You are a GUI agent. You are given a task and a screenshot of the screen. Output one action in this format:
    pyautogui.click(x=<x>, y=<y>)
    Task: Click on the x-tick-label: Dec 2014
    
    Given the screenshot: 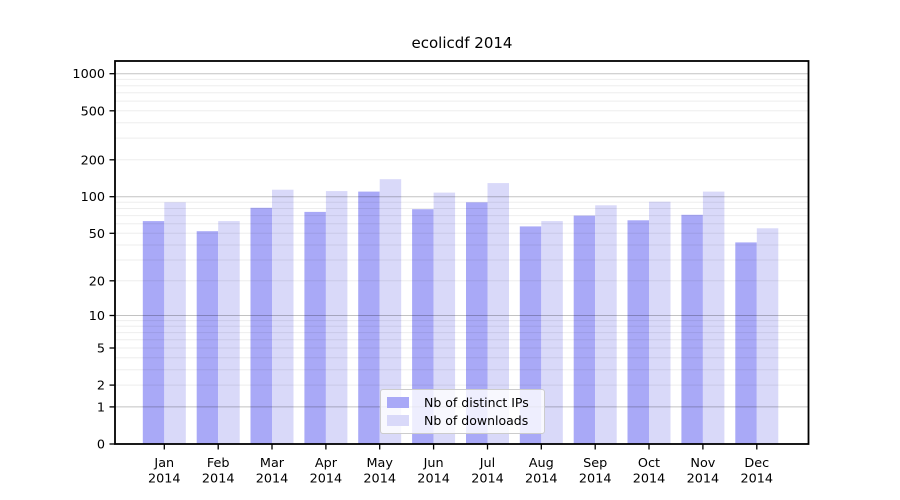 What is the action you would take?
    pyautogui.click(x=757, y=471)
    